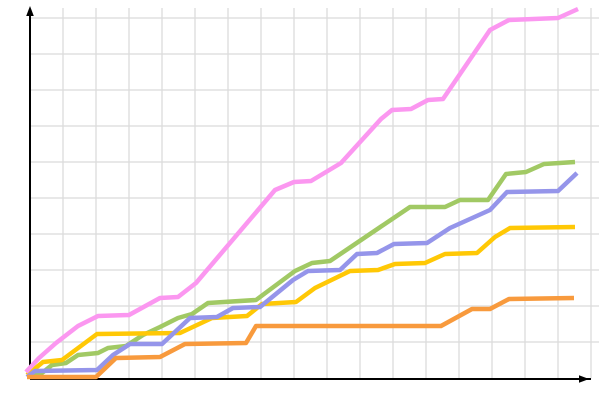  I want to click on y-axis-arrow-icon, so click(30, 11).